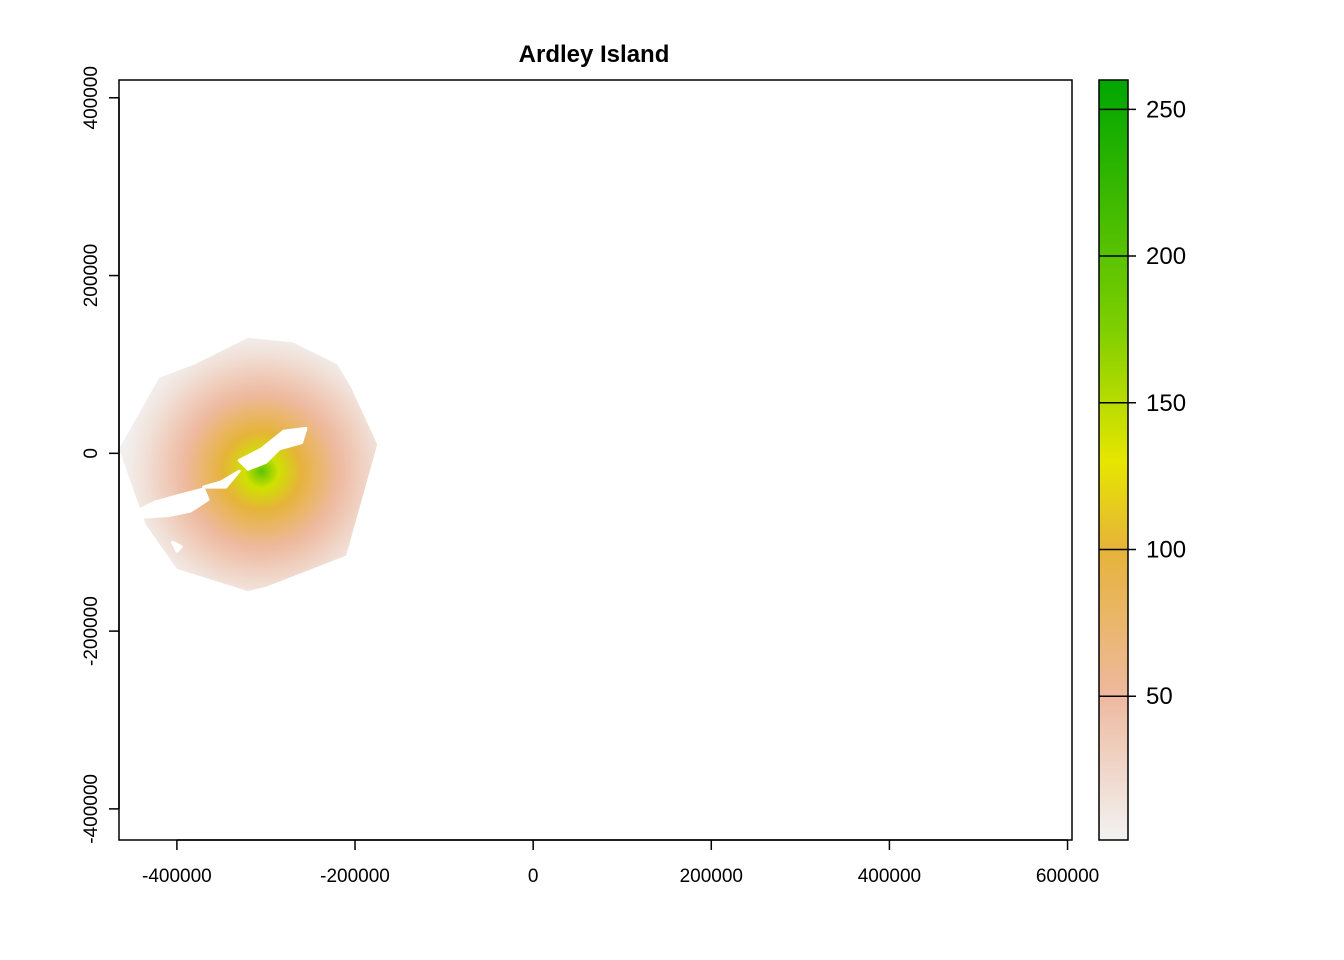 The height and width of the screenshot is (960, 1344). What do you see at coordinates (177, 876) in the screenshot?
I see `x-tick-label: -400000` at bounding box center [177, 876].